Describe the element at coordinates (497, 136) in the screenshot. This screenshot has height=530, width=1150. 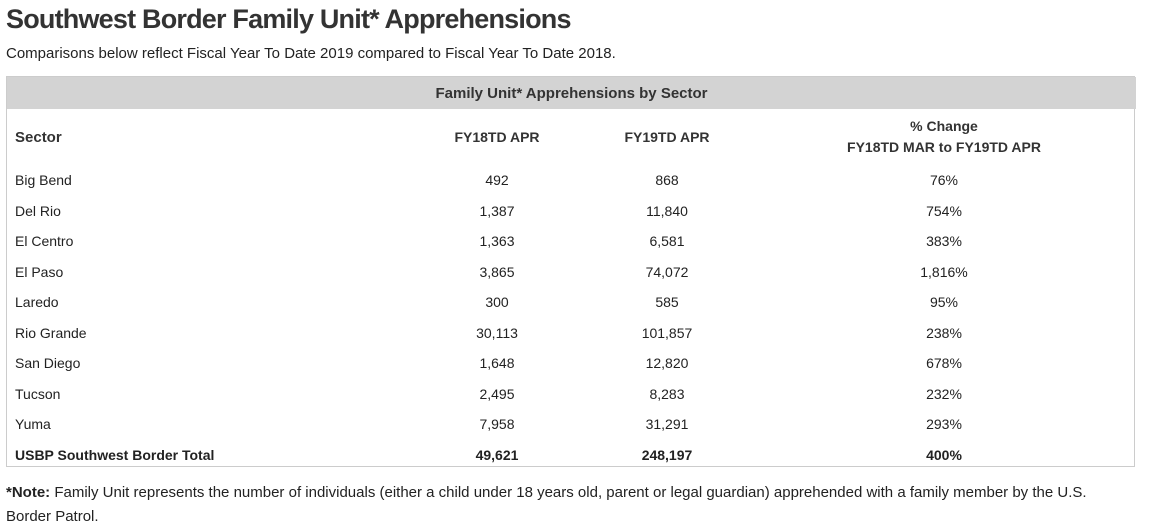
I see `header-fy18: FY18TD APR` at that location.